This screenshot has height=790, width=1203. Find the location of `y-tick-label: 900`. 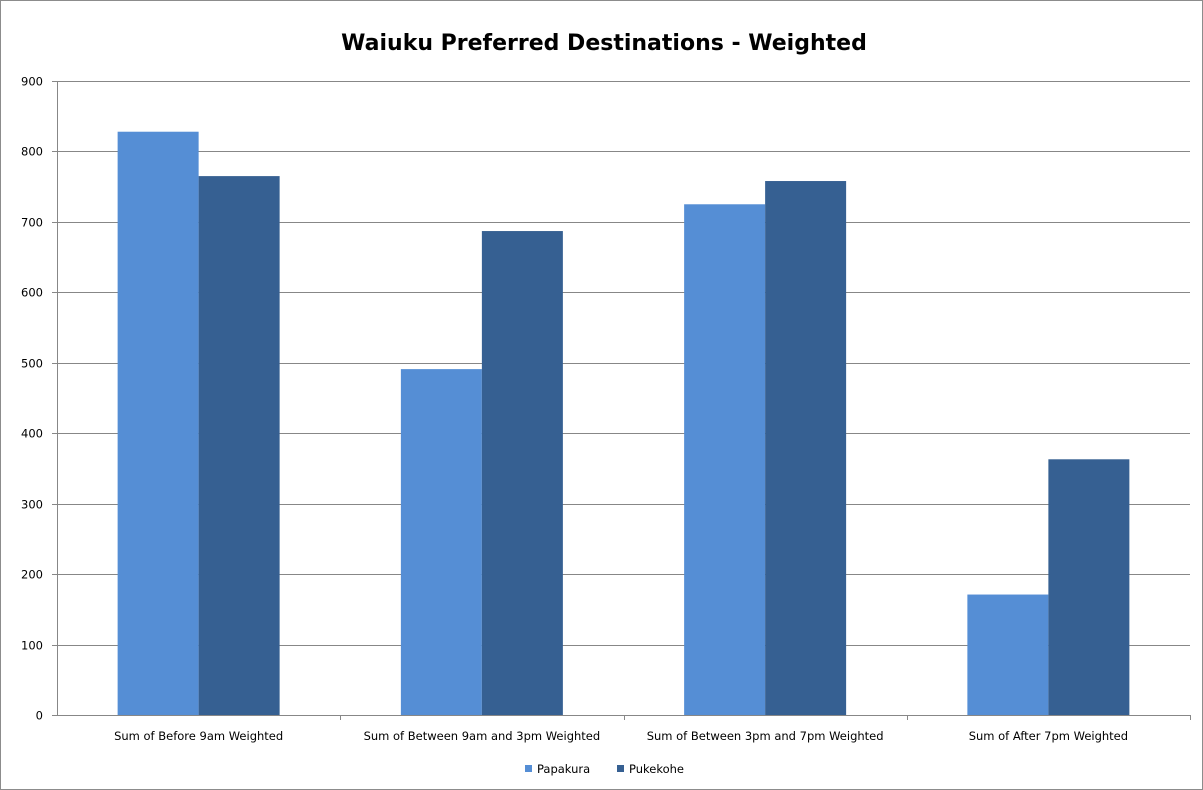

y-tick-label: 900 is located at coordinates (32, 82).